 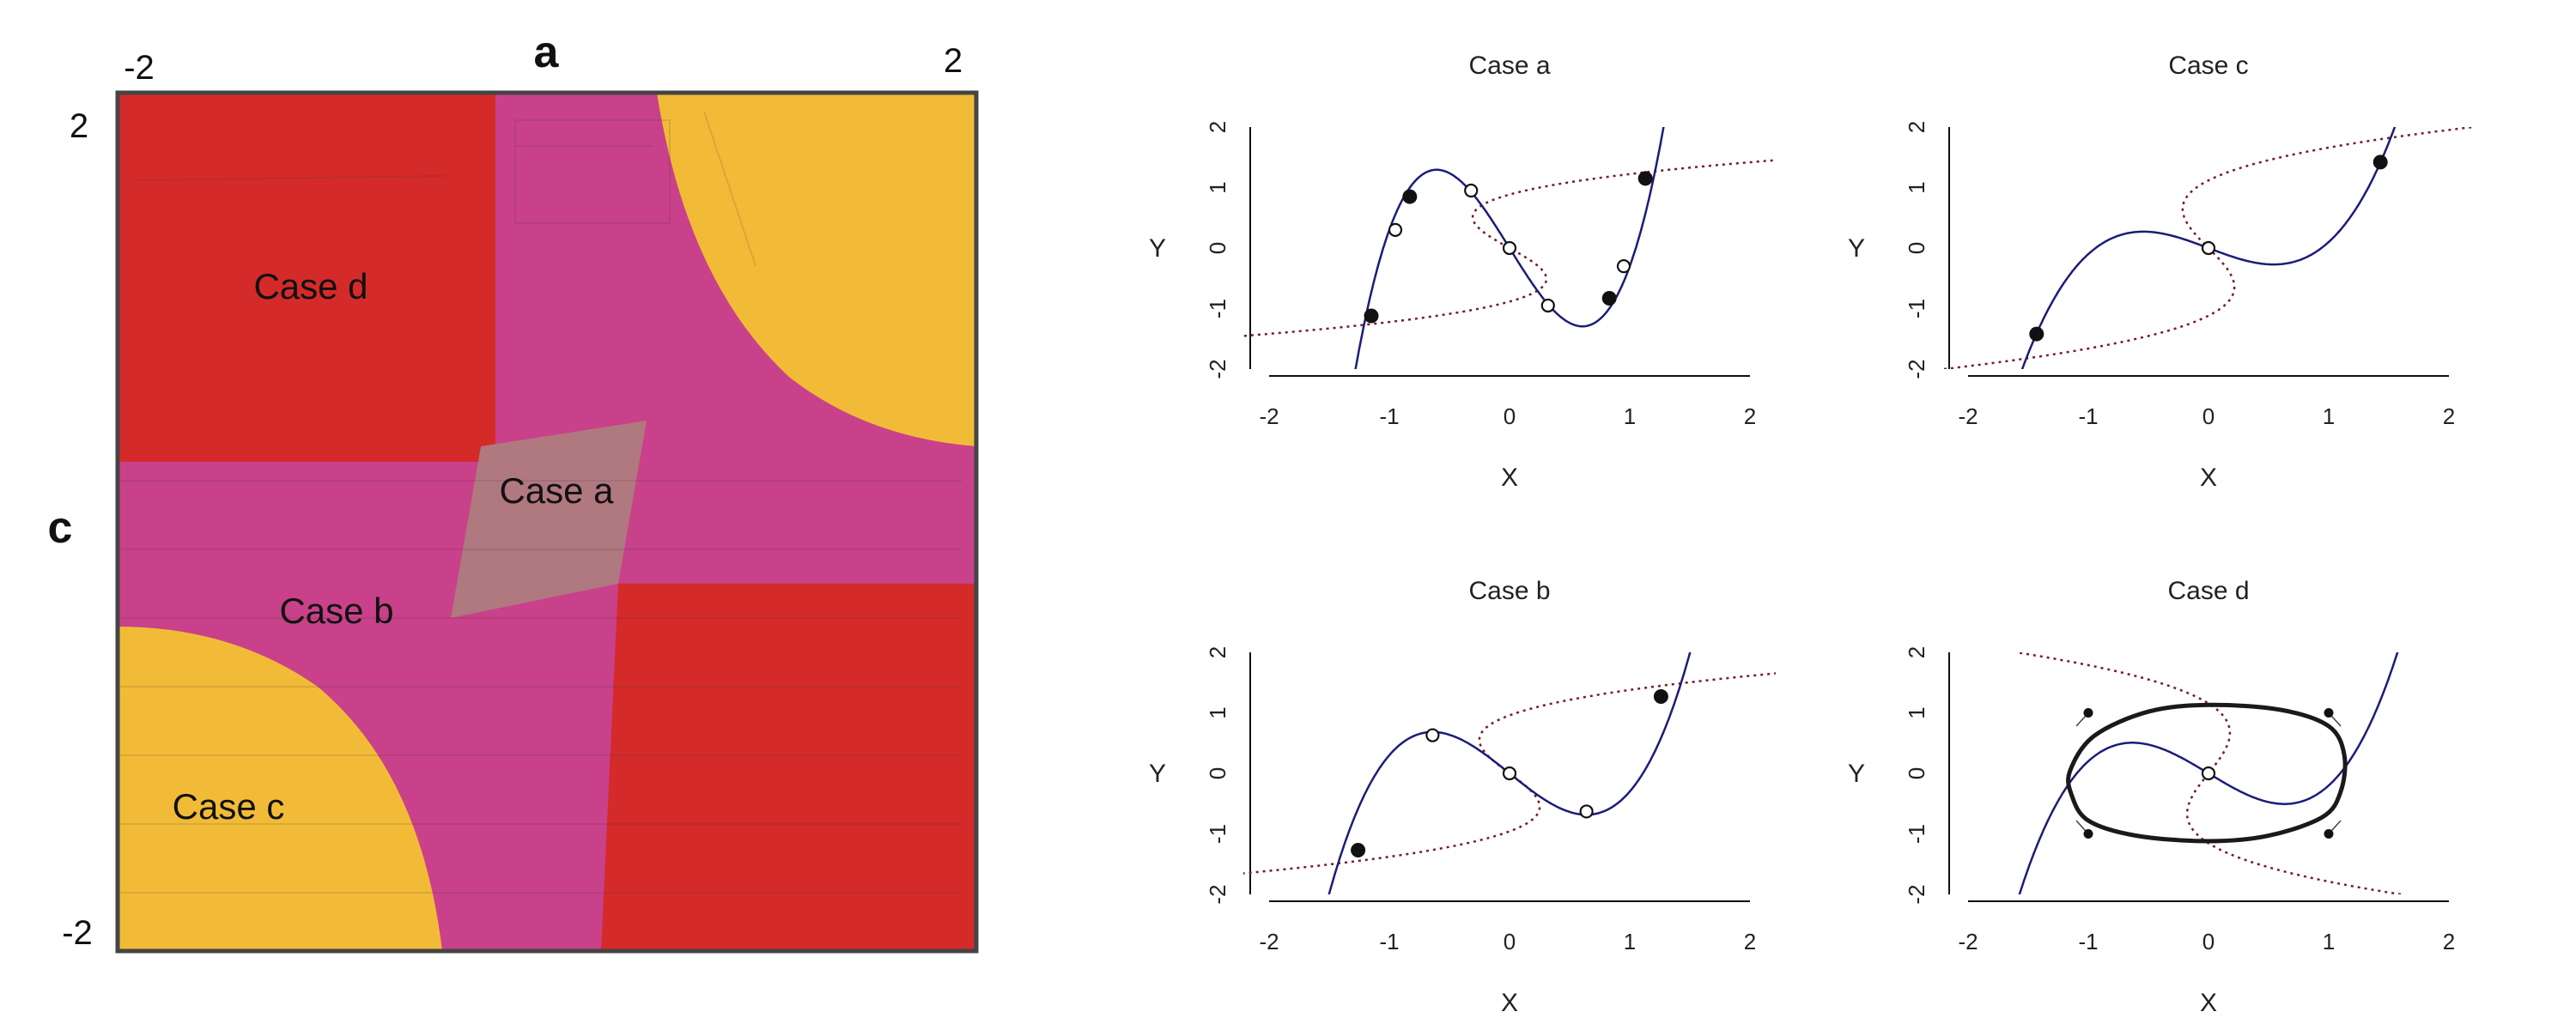 I want to click on chart-case-c: Case c -2 -1 0 1 2 -2 -1 0 1 2 X Y, so click(x=2161, y=272).